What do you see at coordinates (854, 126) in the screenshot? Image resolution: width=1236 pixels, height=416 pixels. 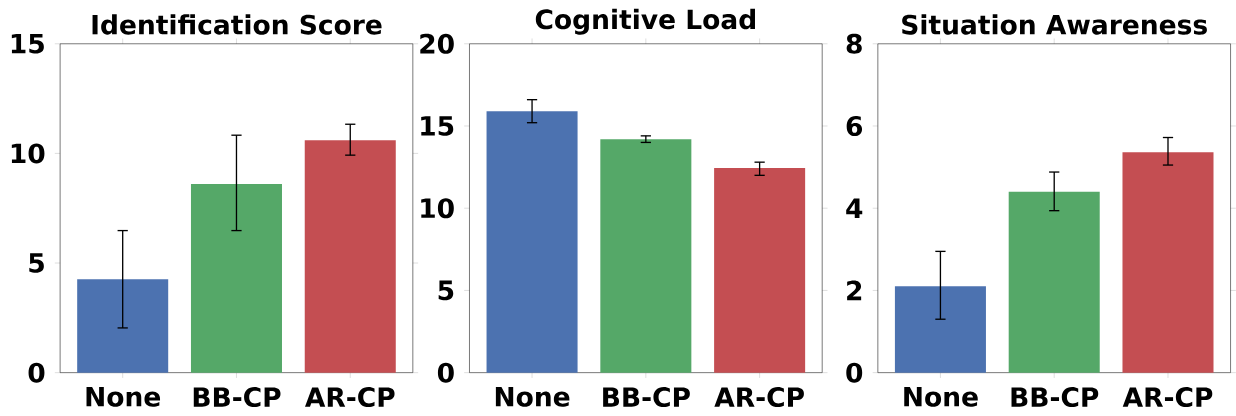 I see `y-tick-label: 6` at bounding box center [854, 126].